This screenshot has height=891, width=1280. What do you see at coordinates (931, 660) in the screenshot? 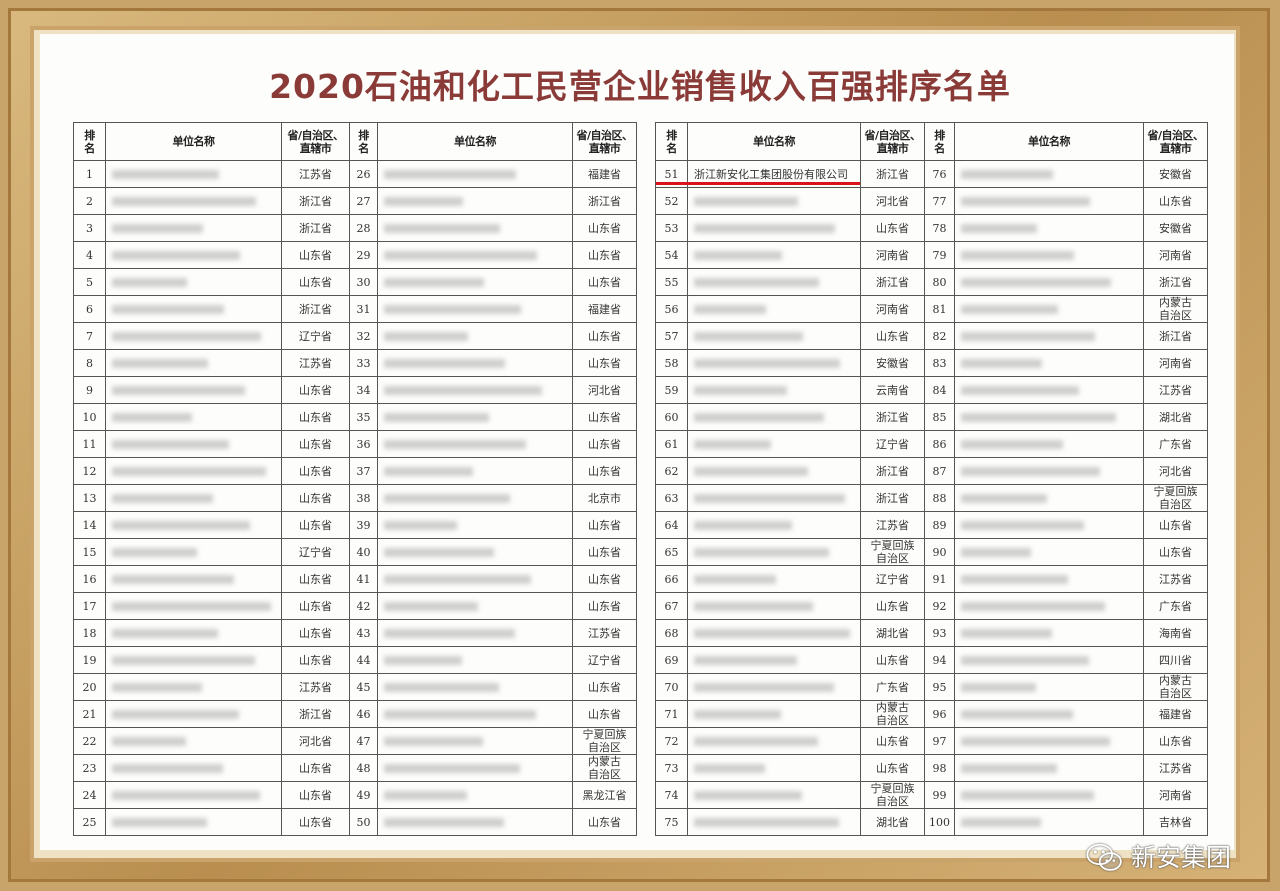
I see `table-row: 69 山东省 94 四川省` at bounding box center [931, 660].